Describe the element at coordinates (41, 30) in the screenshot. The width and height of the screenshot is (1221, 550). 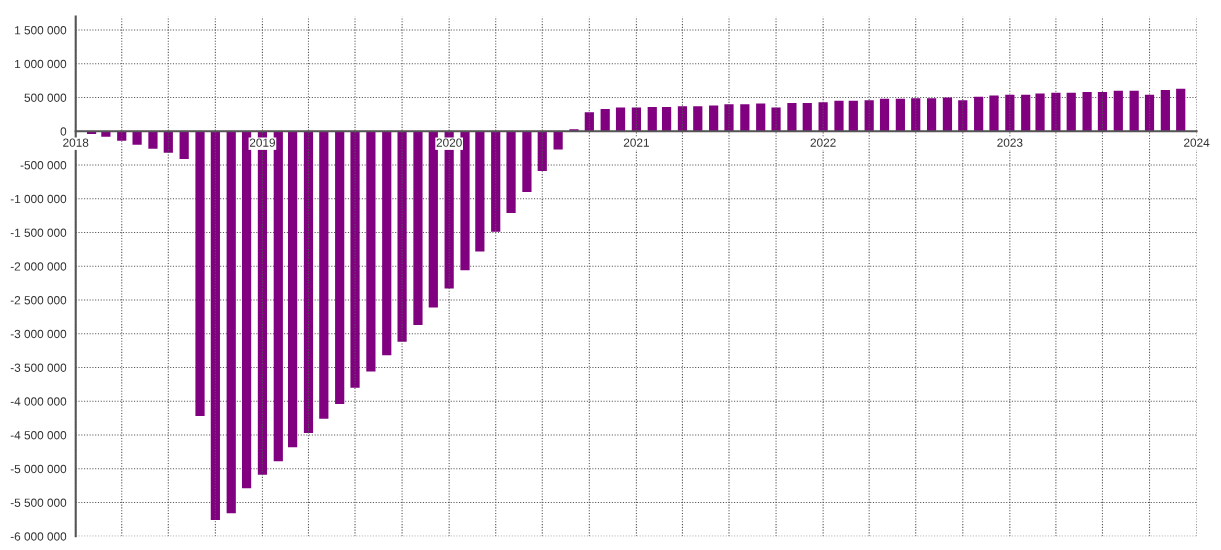
I see `y-tick-label: 1 500 000` at that location.